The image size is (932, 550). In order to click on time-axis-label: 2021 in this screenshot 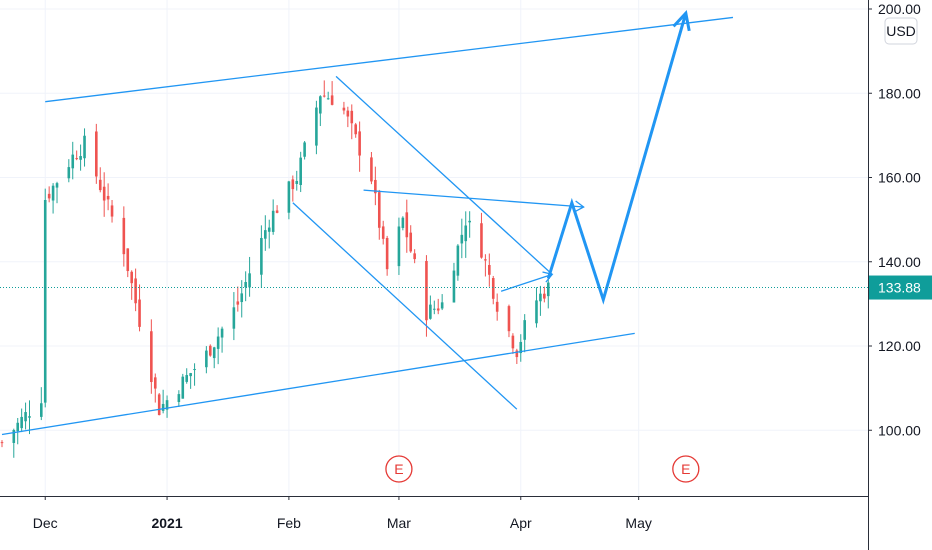, I will do `click(166, 523)`.